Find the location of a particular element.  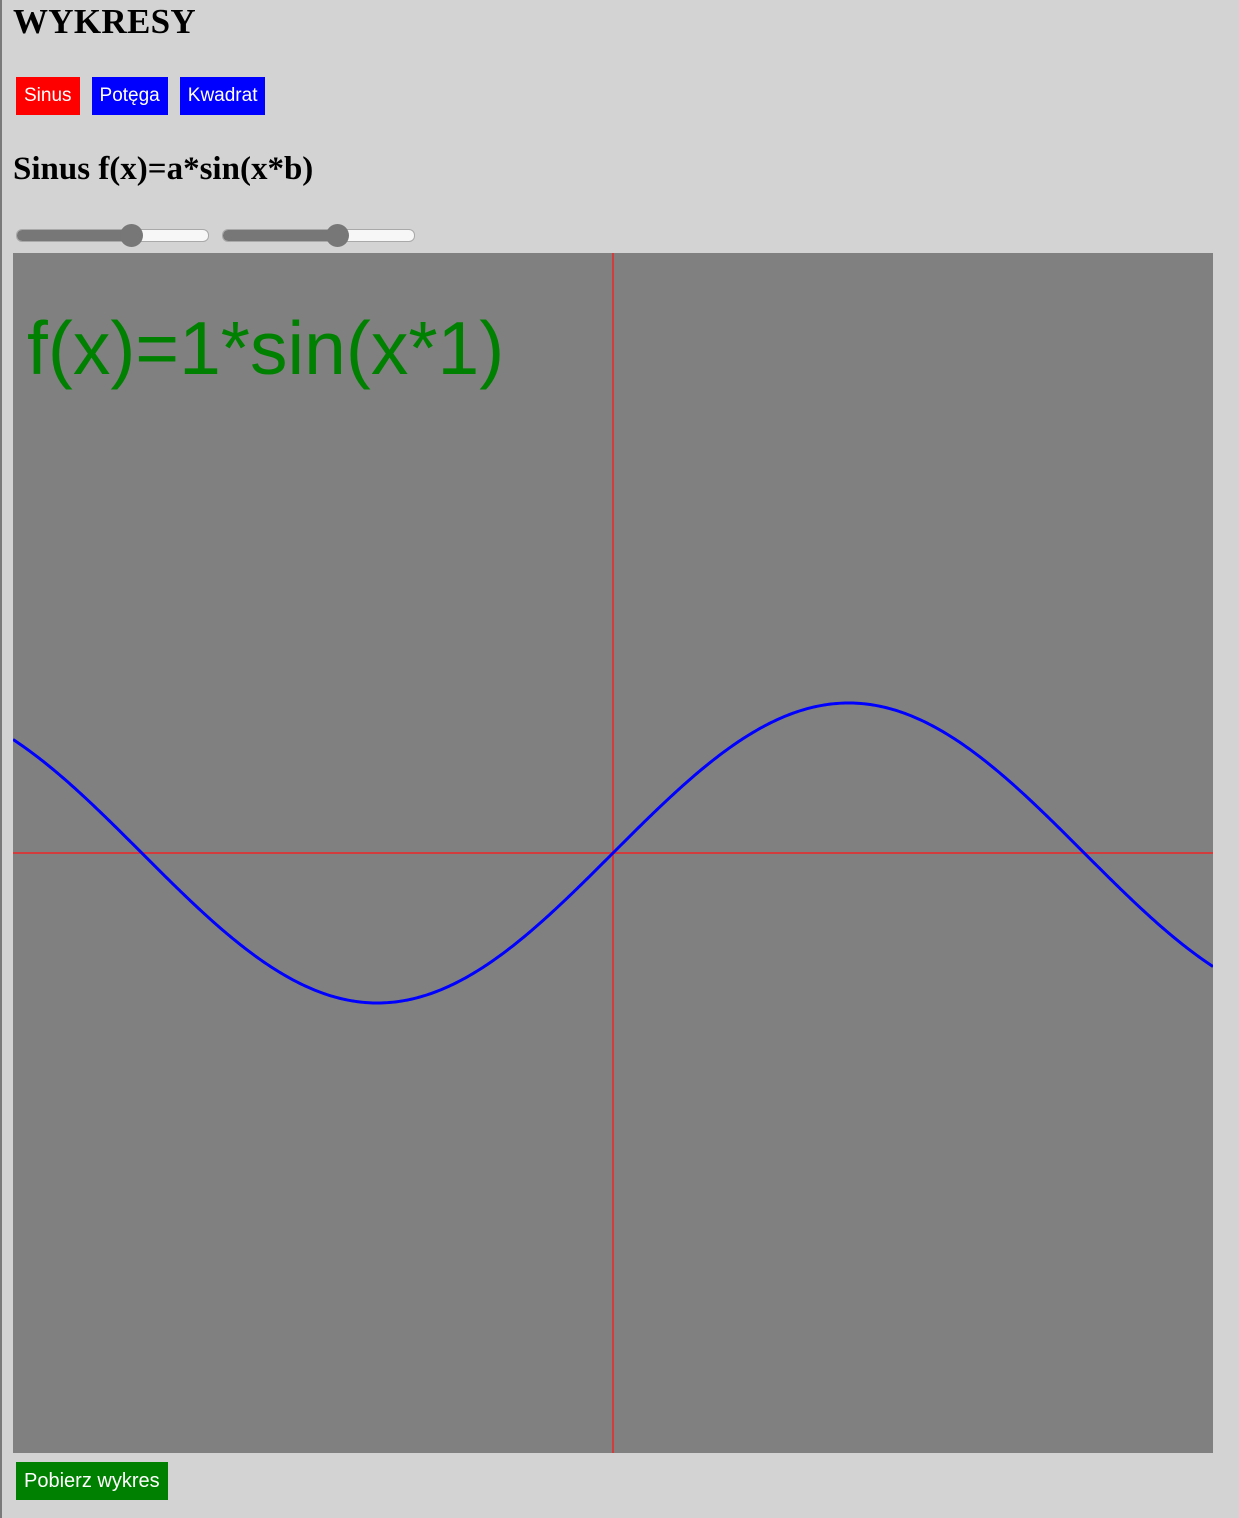

chart-type-tabs: Sinus Potęga Kwadrat is located at coordinates (141, 96).